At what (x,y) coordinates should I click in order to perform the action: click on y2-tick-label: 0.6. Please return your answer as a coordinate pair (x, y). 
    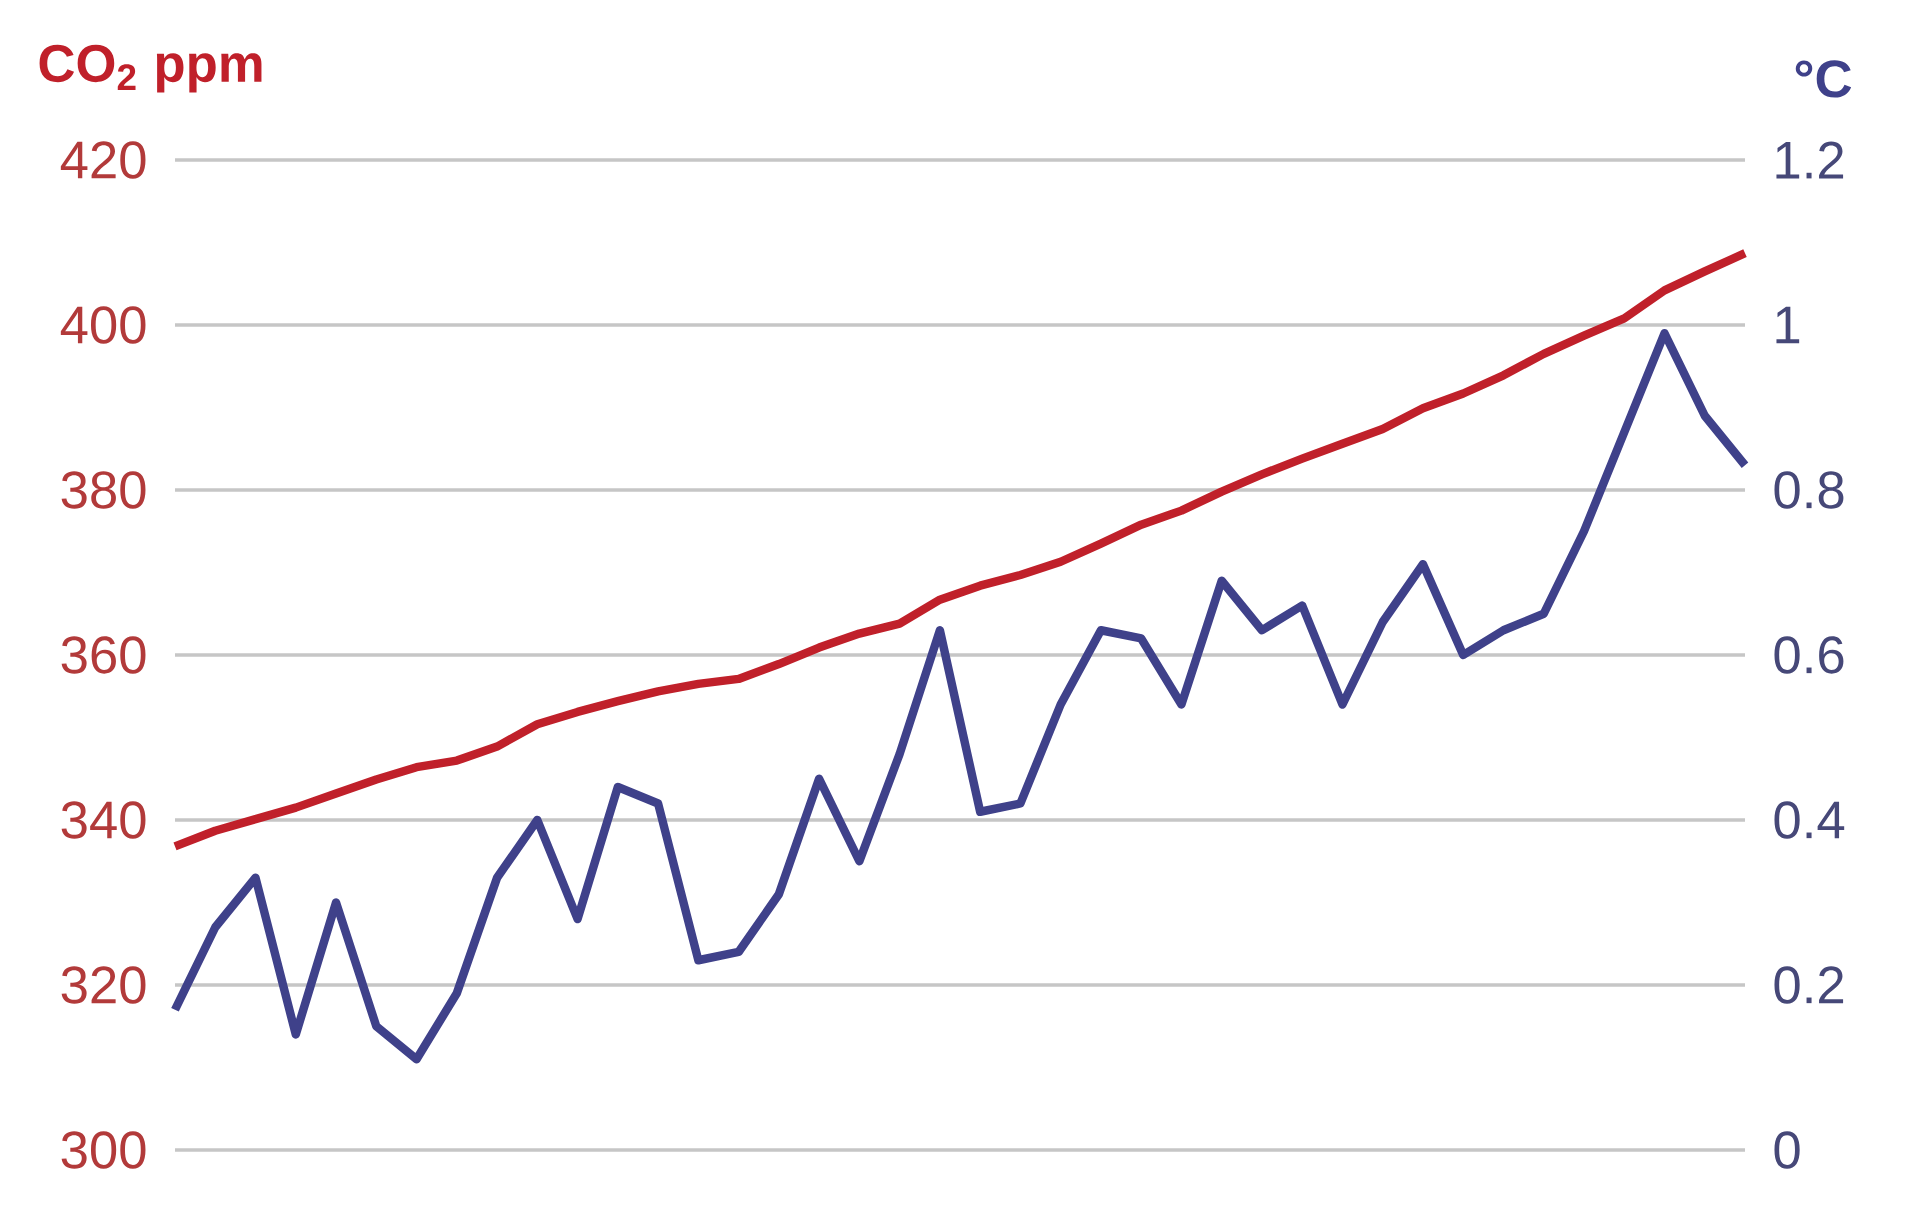
    Looking at the image, I should click on (1809, 655).